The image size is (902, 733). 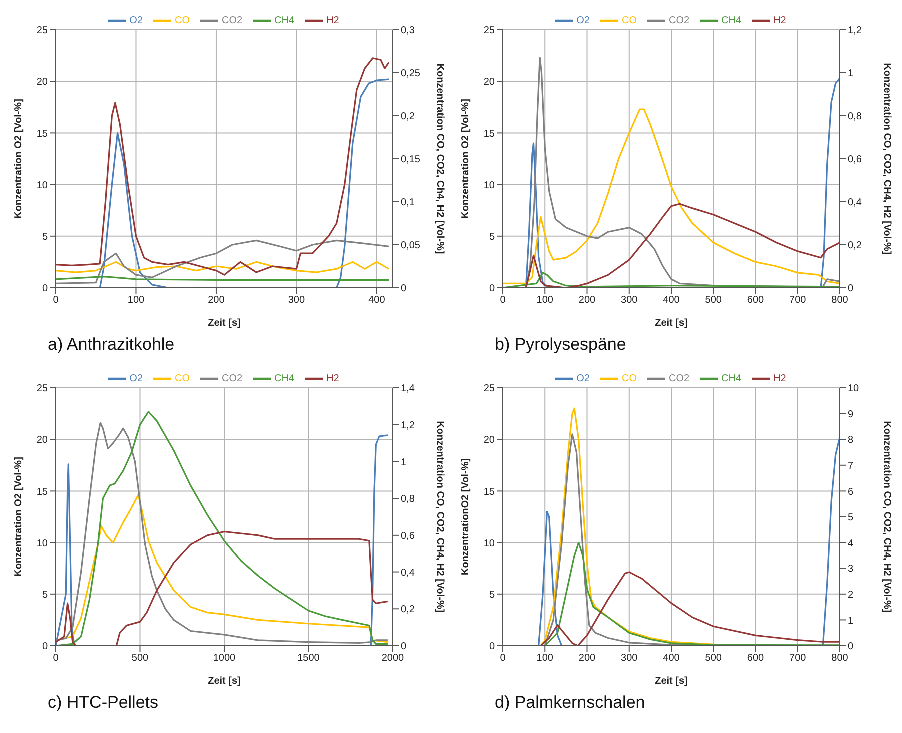 What do you see at coordinates (851, 595) in the screenshot?
I see `y2-tick-label: 2` at bounding box center [851, 595].